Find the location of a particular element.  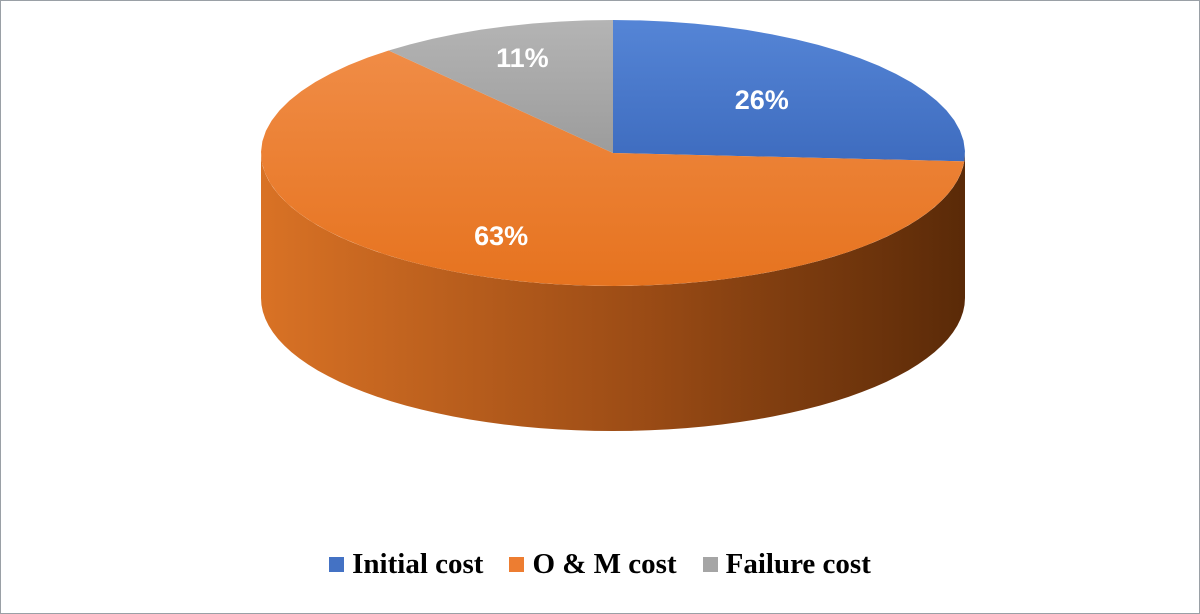

pie-slice-initial-cost is located at coordinates (789, 91).